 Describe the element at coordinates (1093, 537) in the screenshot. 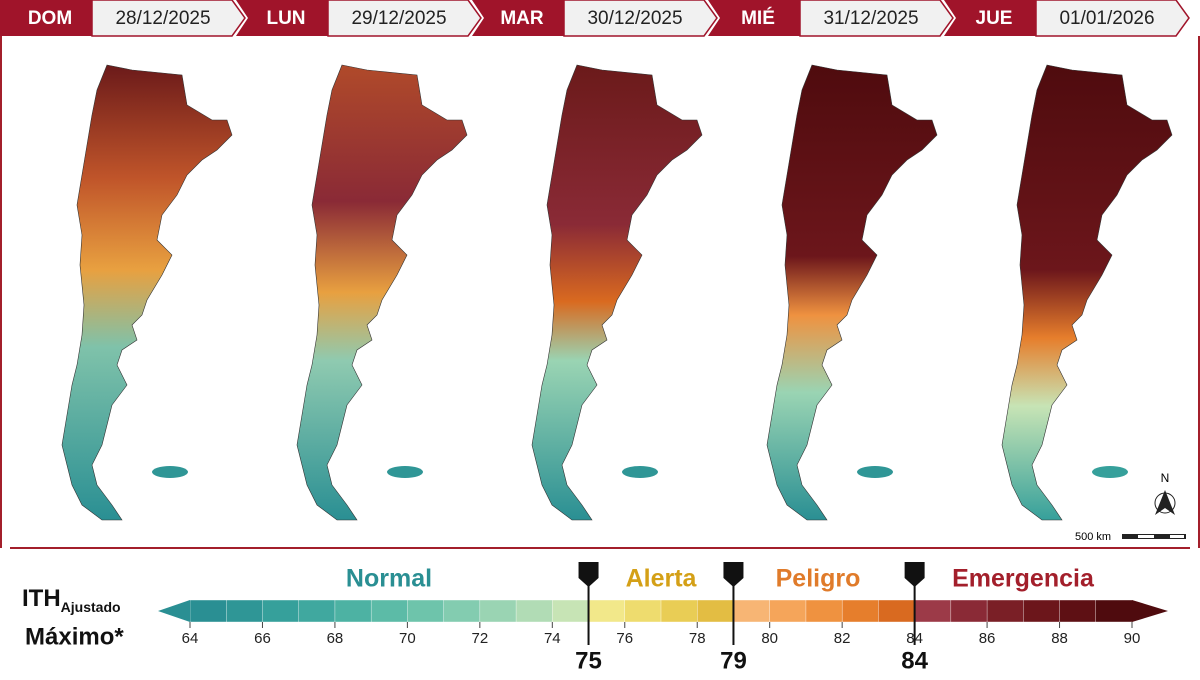

I see `scale-label: 500 km` at that location.